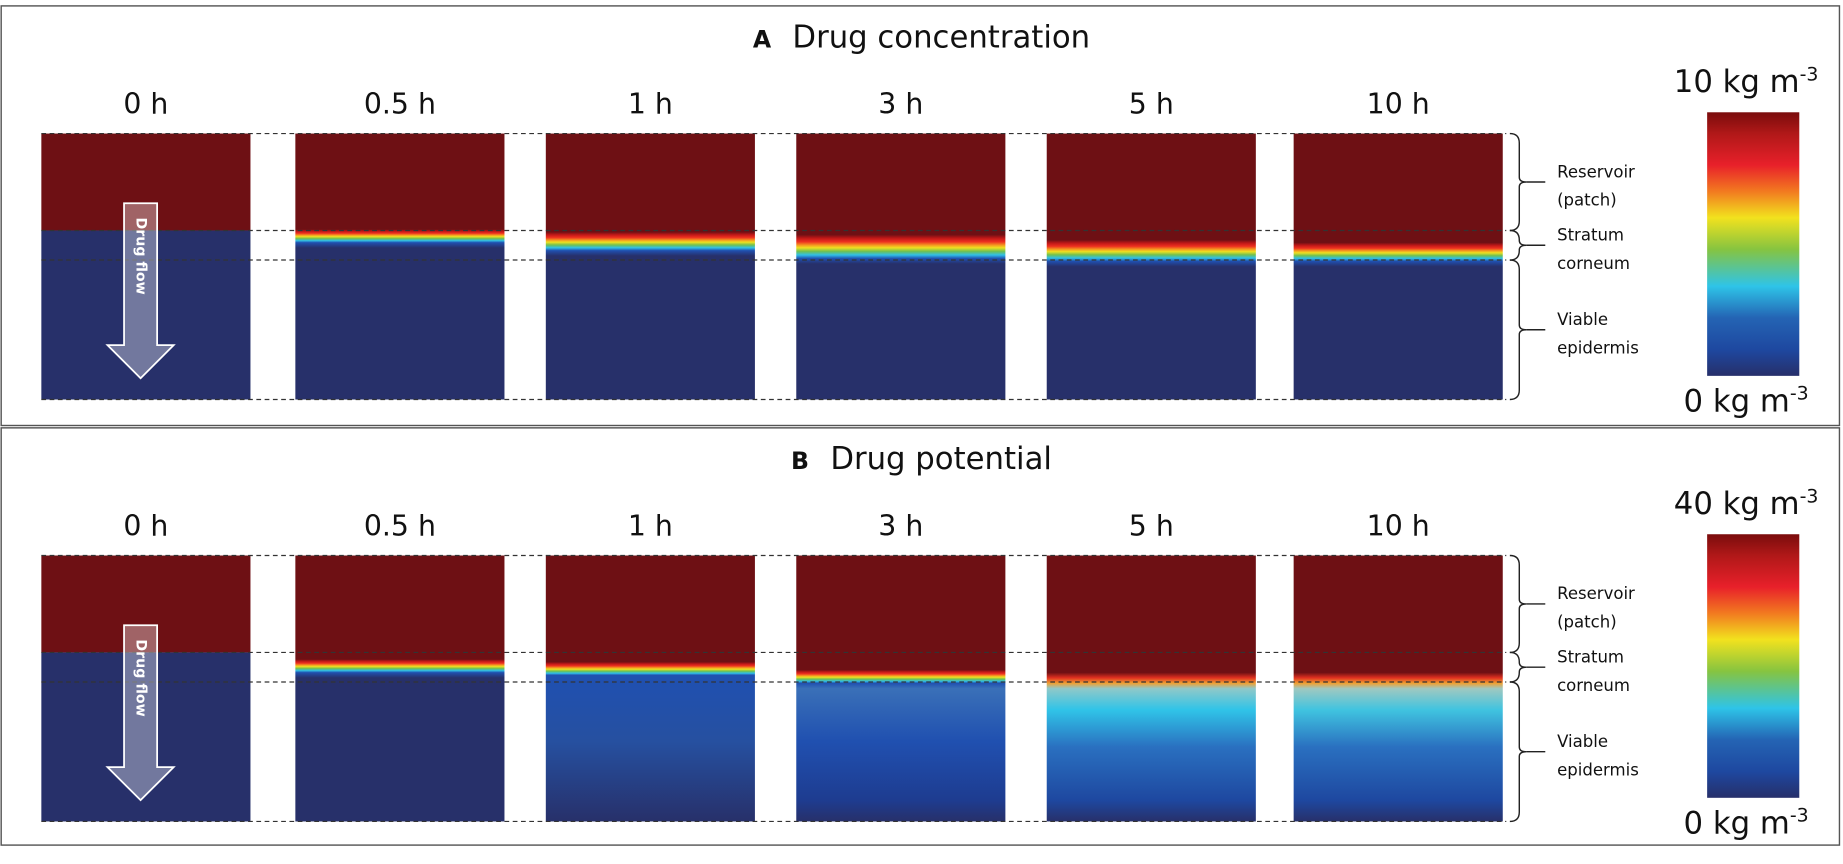 The width and height of the screenshot is (1843, 864). Describe the element at coordinates (1737, 82) in the screenshot. I see `colorbar-text: 10 kg m` at that location.